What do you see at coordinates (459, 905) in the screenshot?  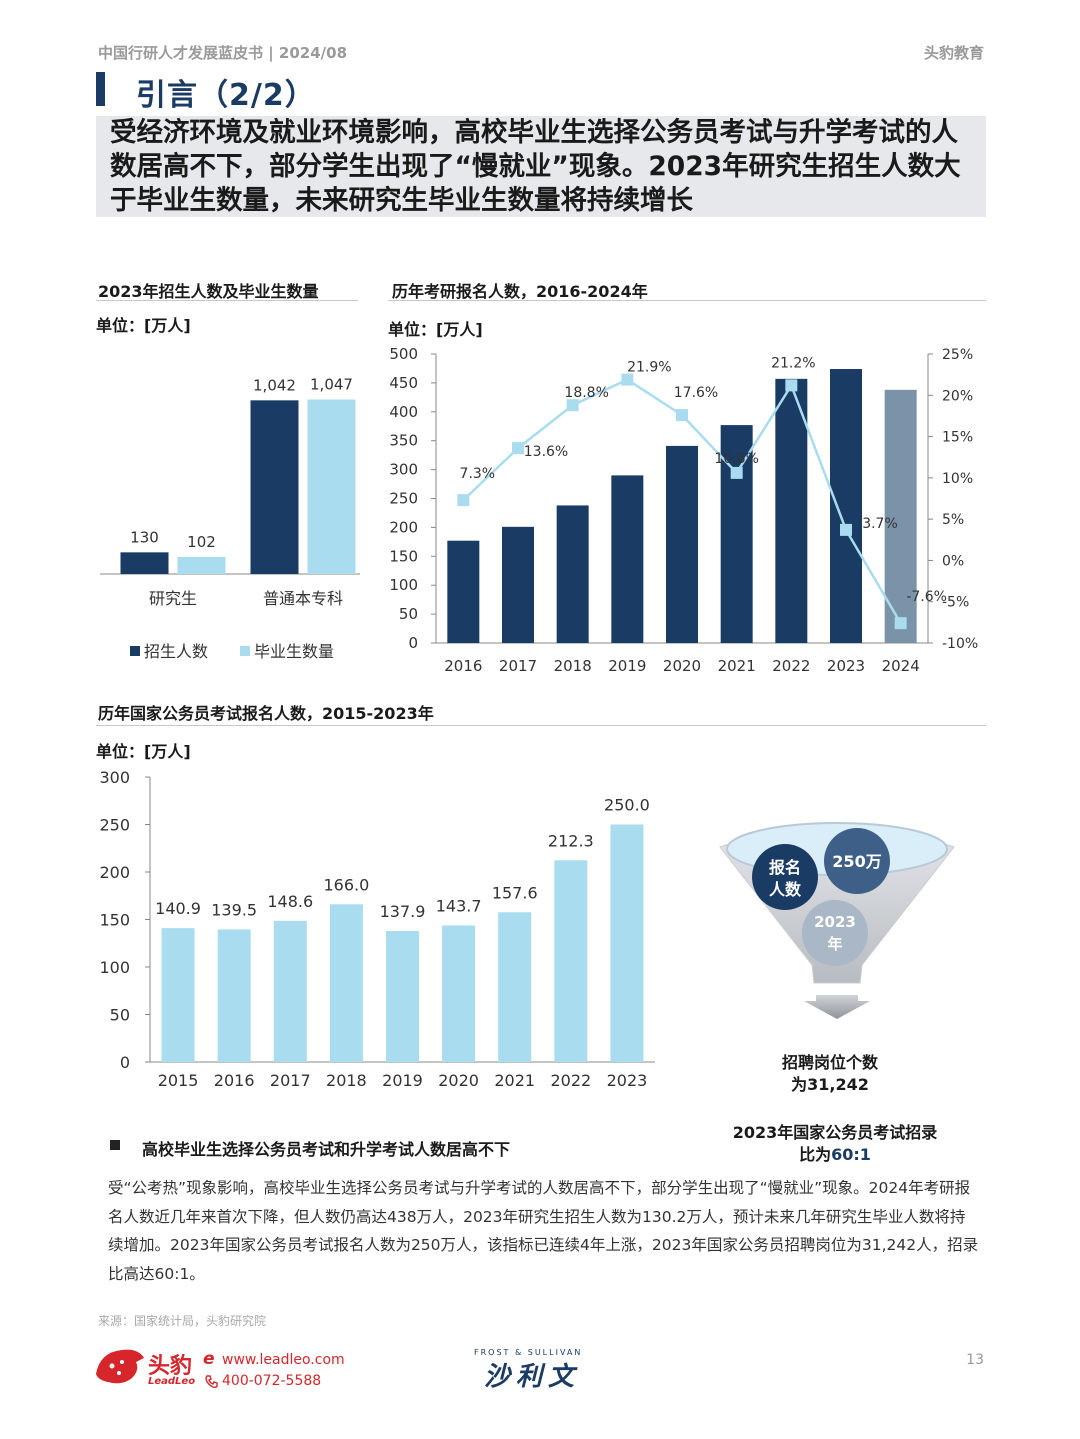 I see `chart3-data-label: 143.7` at bounding box center [459, 905].